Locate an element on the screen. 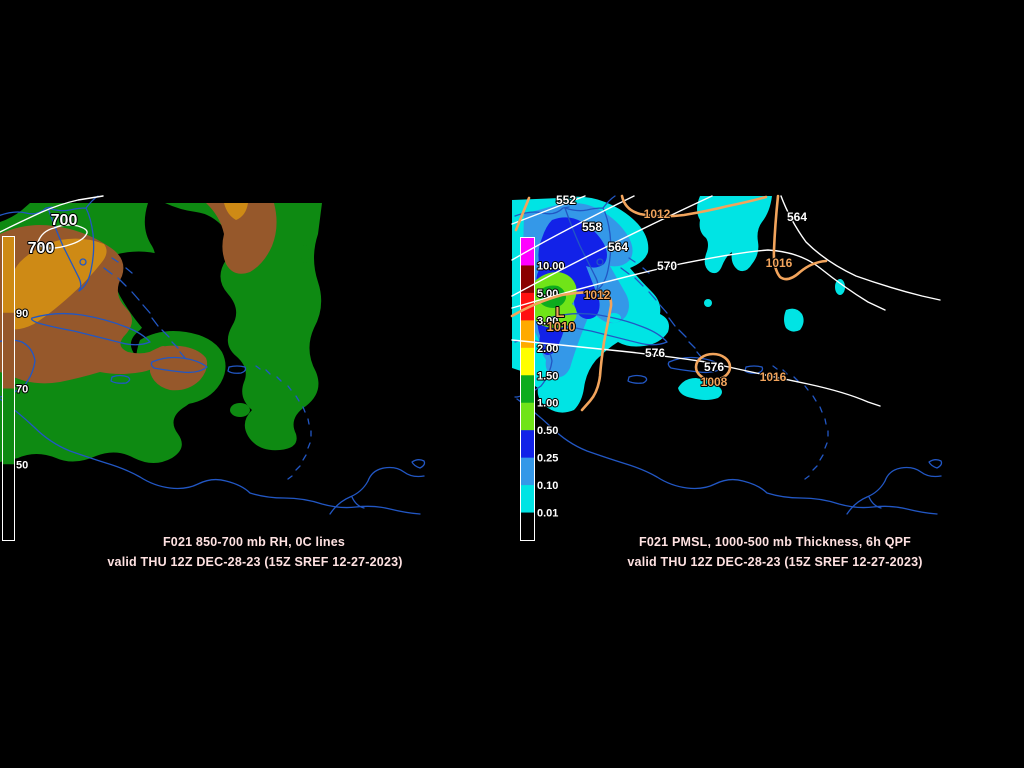  thickness-label-558: 558 is located at coordinates (592, 227).